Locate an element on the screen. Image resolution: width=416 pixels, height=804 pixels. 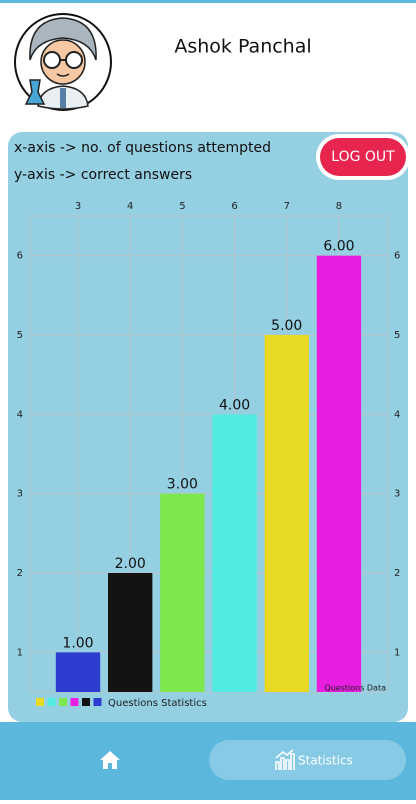
axis-note: y-axis -> correct answers is located at coordinates (103, 175).